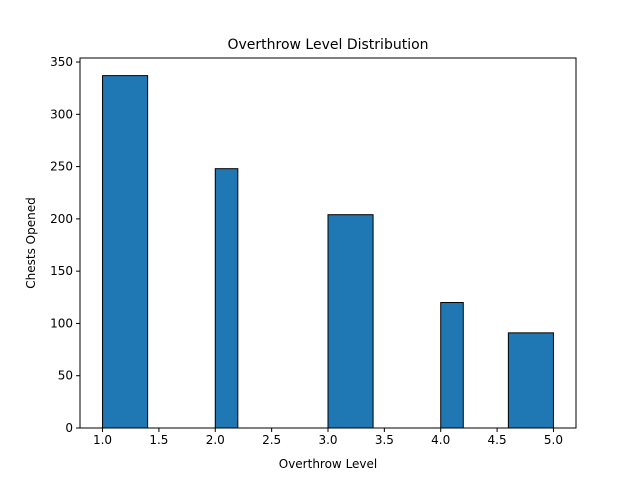  What do you see at coordinates (69, 428) in the screenshot?
I see `y-tick-label: 0` at bounding box center [69, 428].